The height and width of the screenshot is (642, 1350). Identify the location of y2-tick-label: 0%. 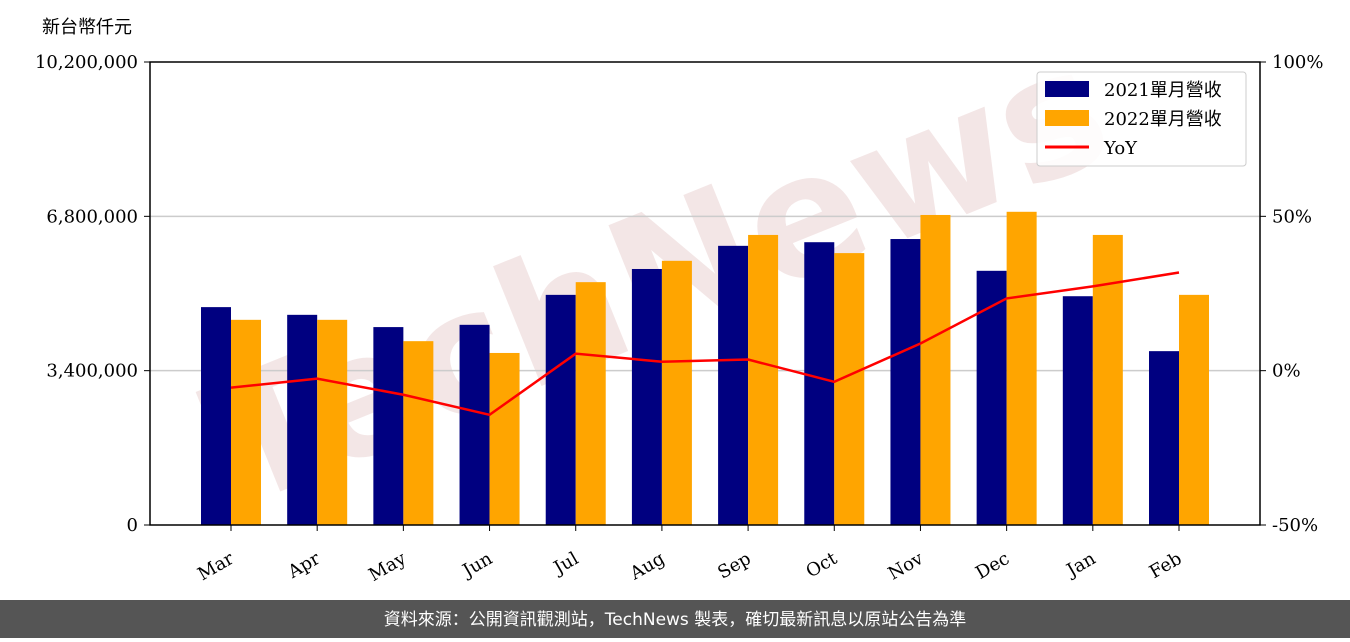
(1286, 371).